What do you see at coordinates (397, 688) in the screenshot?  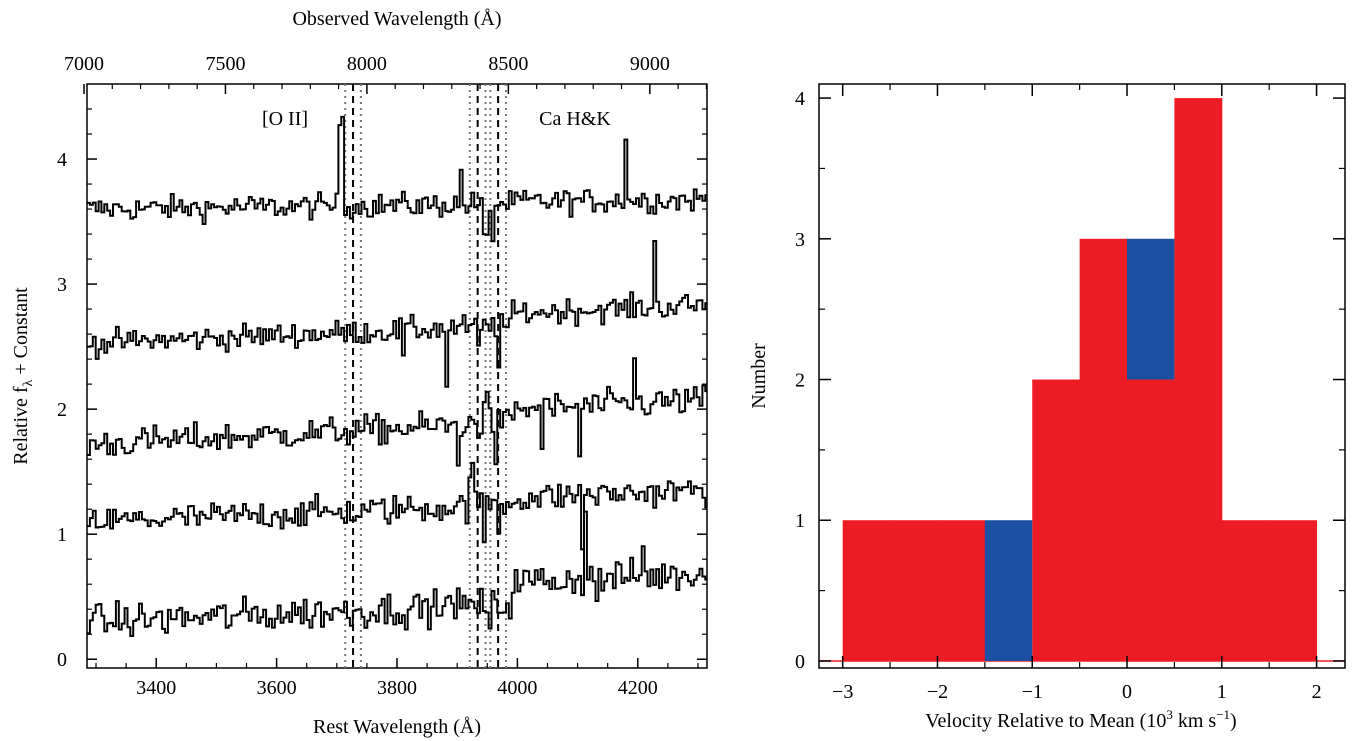 I see `x-tick-label-2: 3800` at bounding box center [397, 688].